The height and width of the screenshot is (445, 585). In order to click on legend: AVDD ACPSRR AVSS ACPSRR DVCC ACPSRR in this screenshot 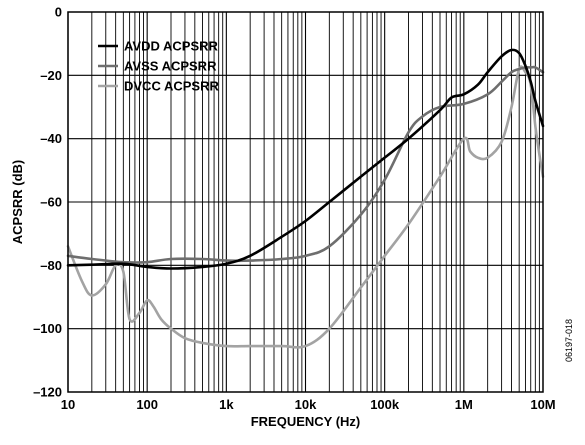, I will do `click(158, 66)`.